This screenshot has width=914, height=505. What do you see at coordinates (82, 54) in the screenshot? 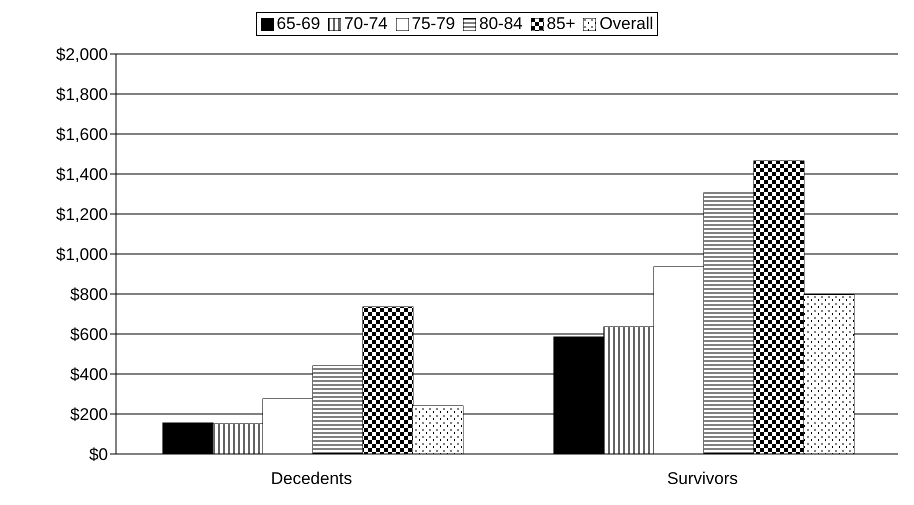
I see `y-tick-label: $2,000` at bounding box center [82, 54].